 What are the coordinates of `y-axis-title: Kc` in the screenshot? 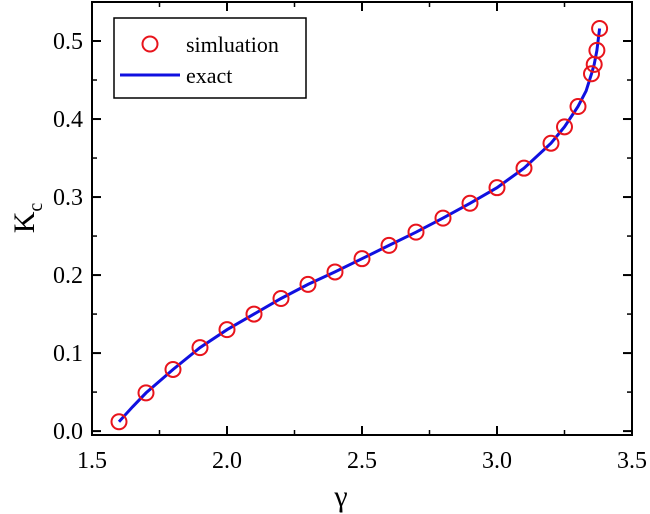 It's located at (27, 218).